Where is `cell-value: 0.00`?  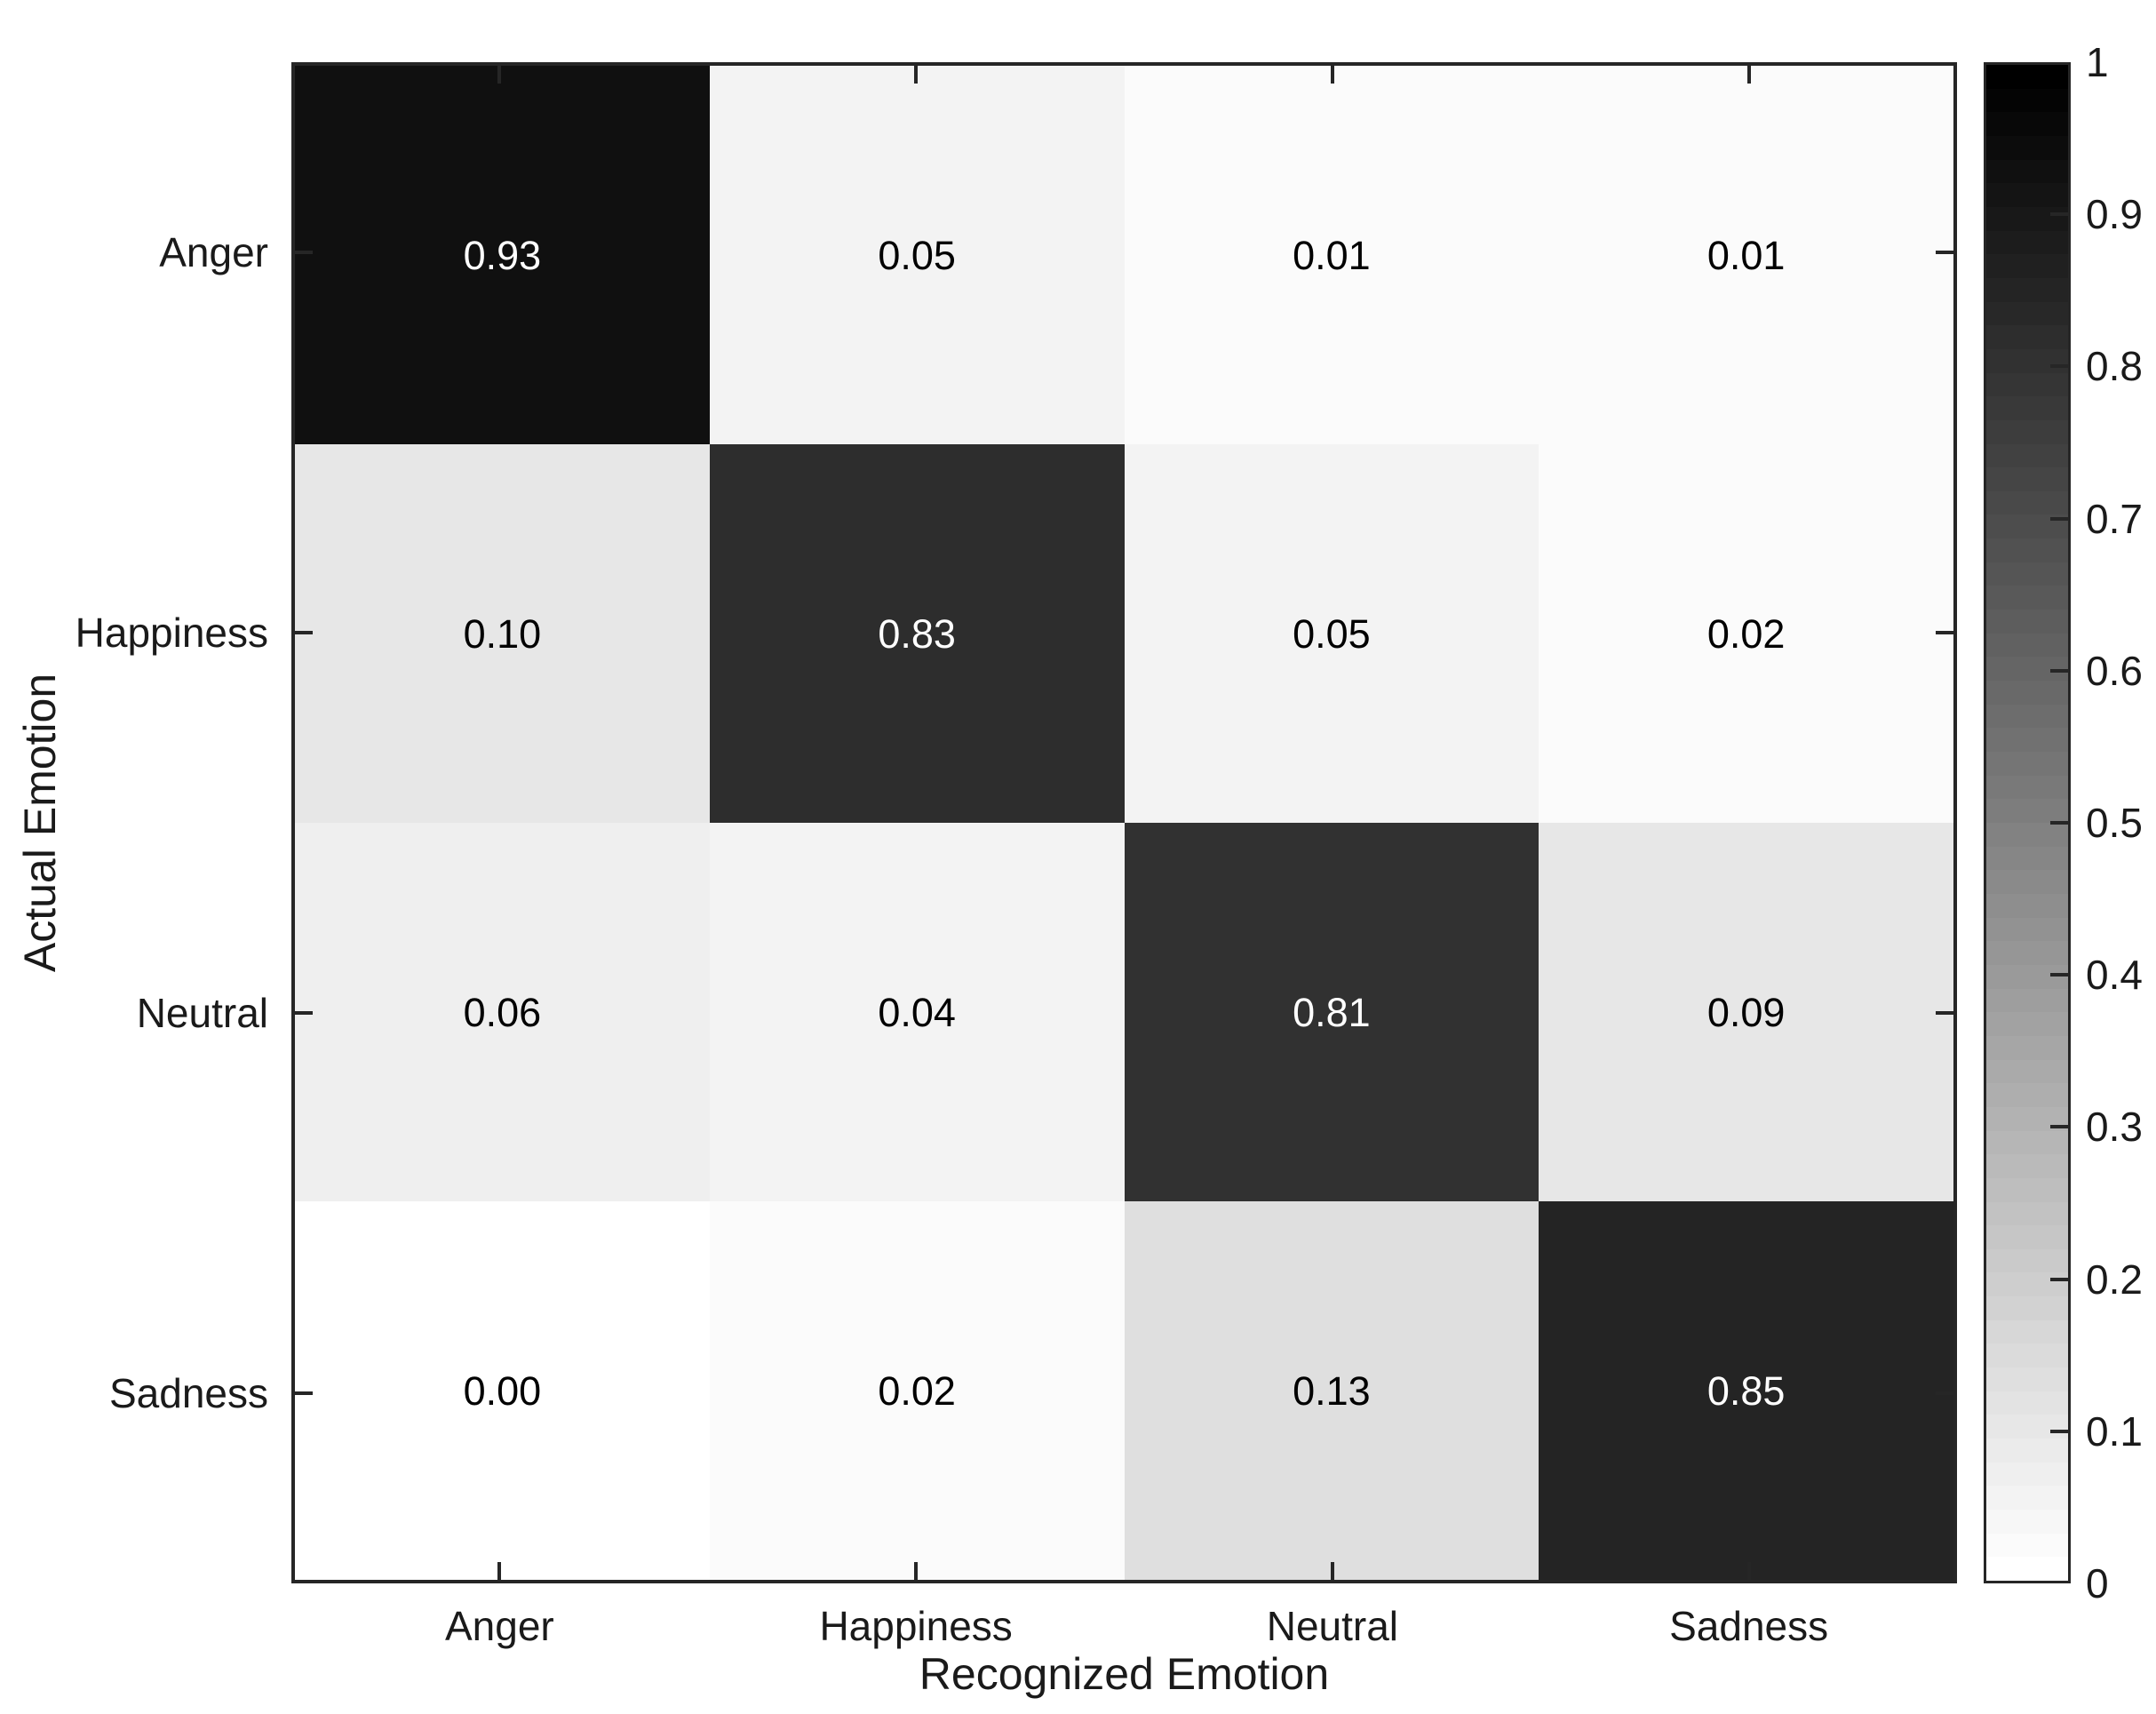 cell-value: 0.00 is located at coordinates (502, 1391).